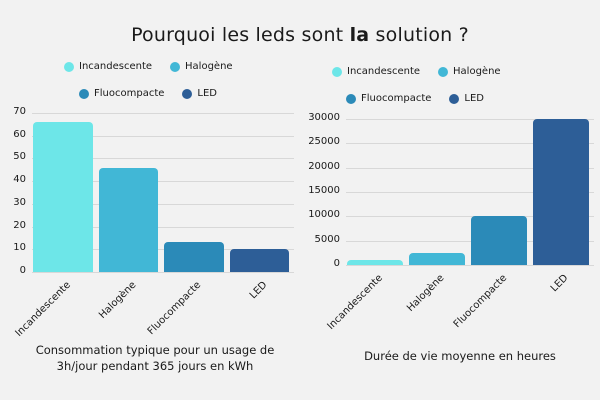  Describe the element at coordinates (240, 35) in the screenshot. I see `title-prefix: Pourquoi les leds sont` at that location.